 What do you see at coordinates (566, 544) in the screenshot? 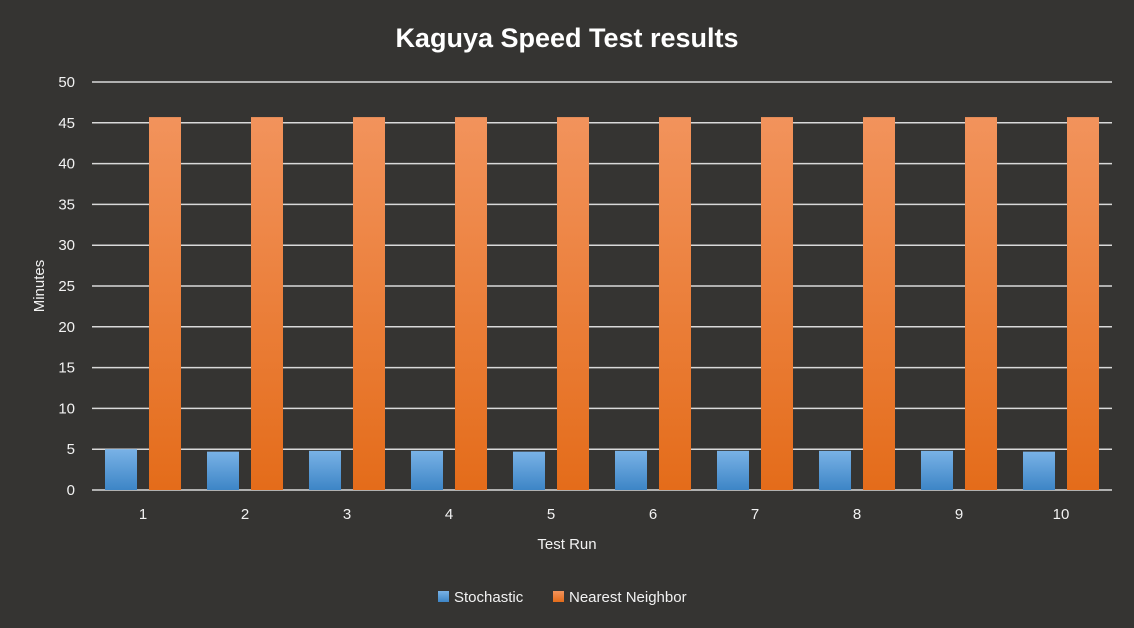
I see `x-axis-title: Test Run` at bounding box center [566, 544].